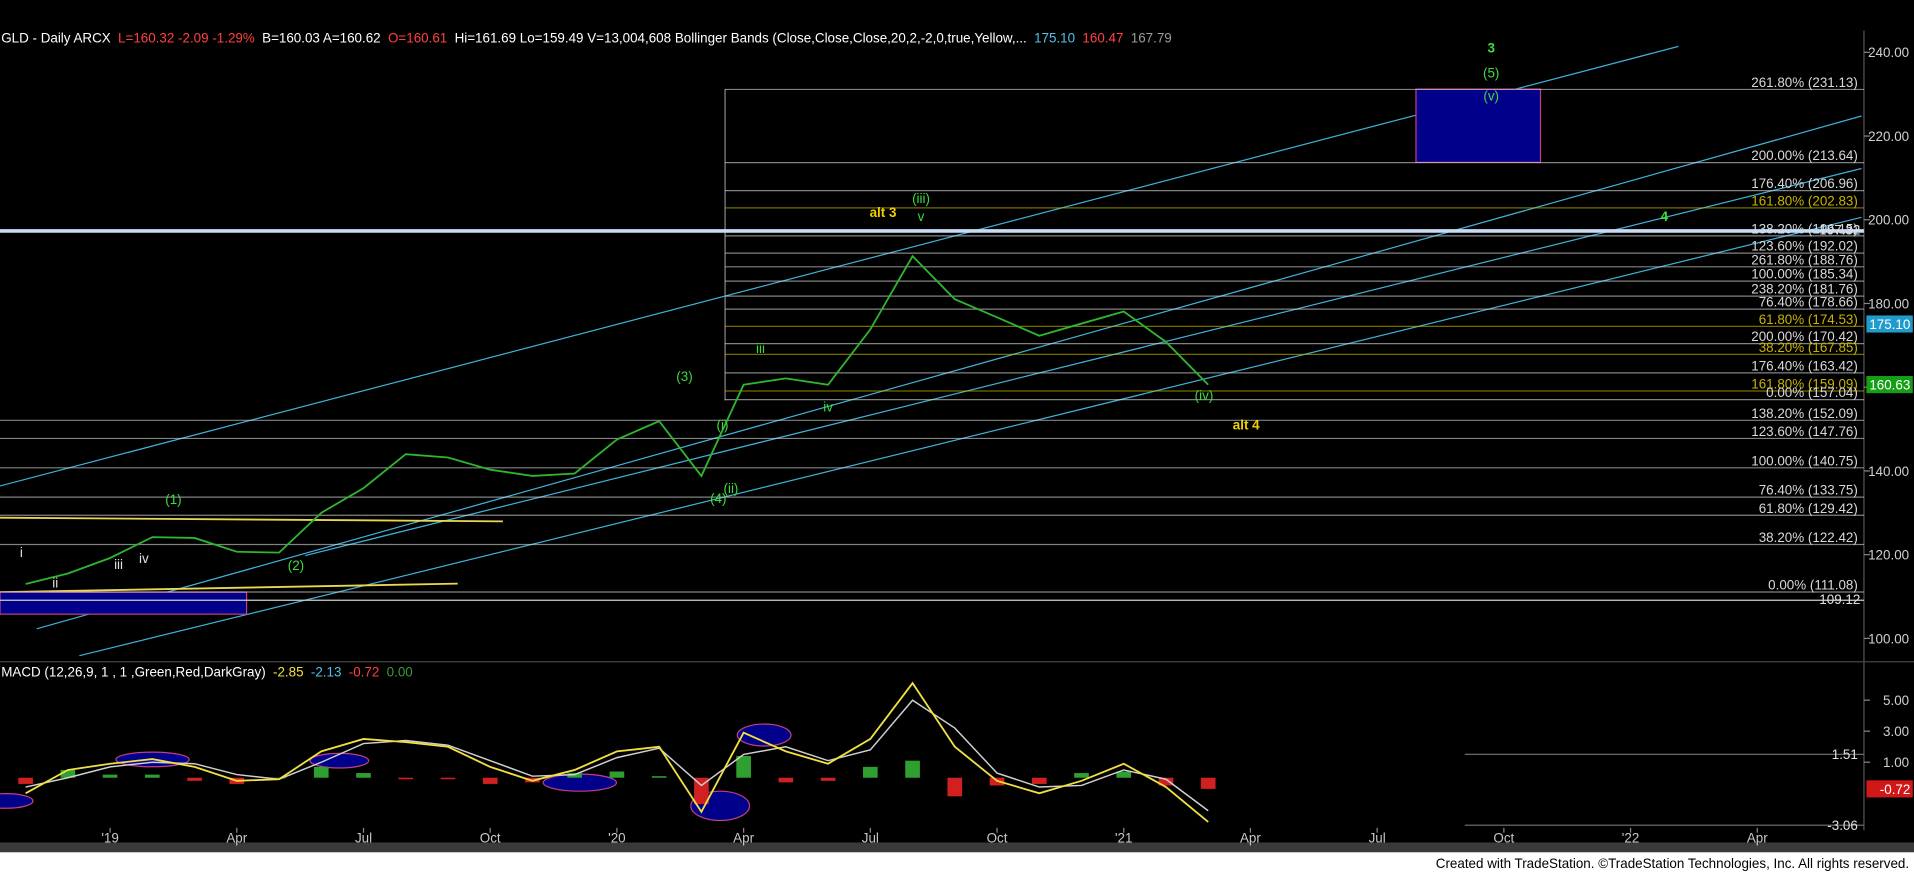  What do you see at coordinates (1804, 460) in the screenshot?
I see `fib-label: 100.00% (140.75)` at bounding box center [1804, 460].